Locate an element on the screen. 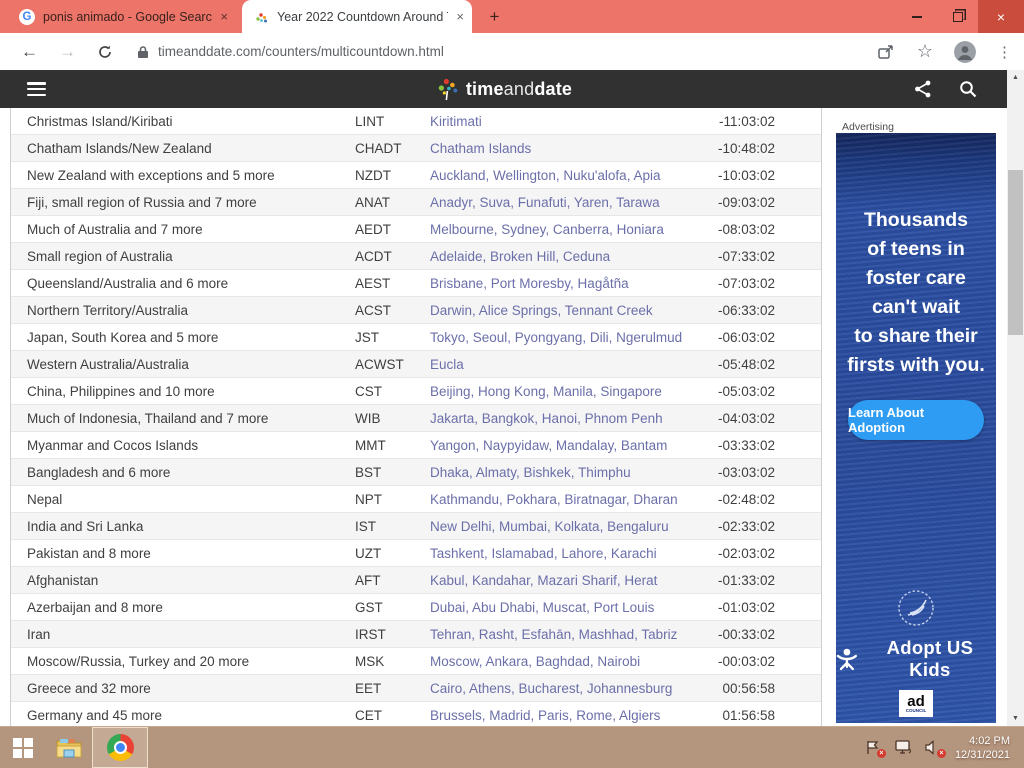  tab-title: ponis animado - Google Search is located at coordinates (128, 16).